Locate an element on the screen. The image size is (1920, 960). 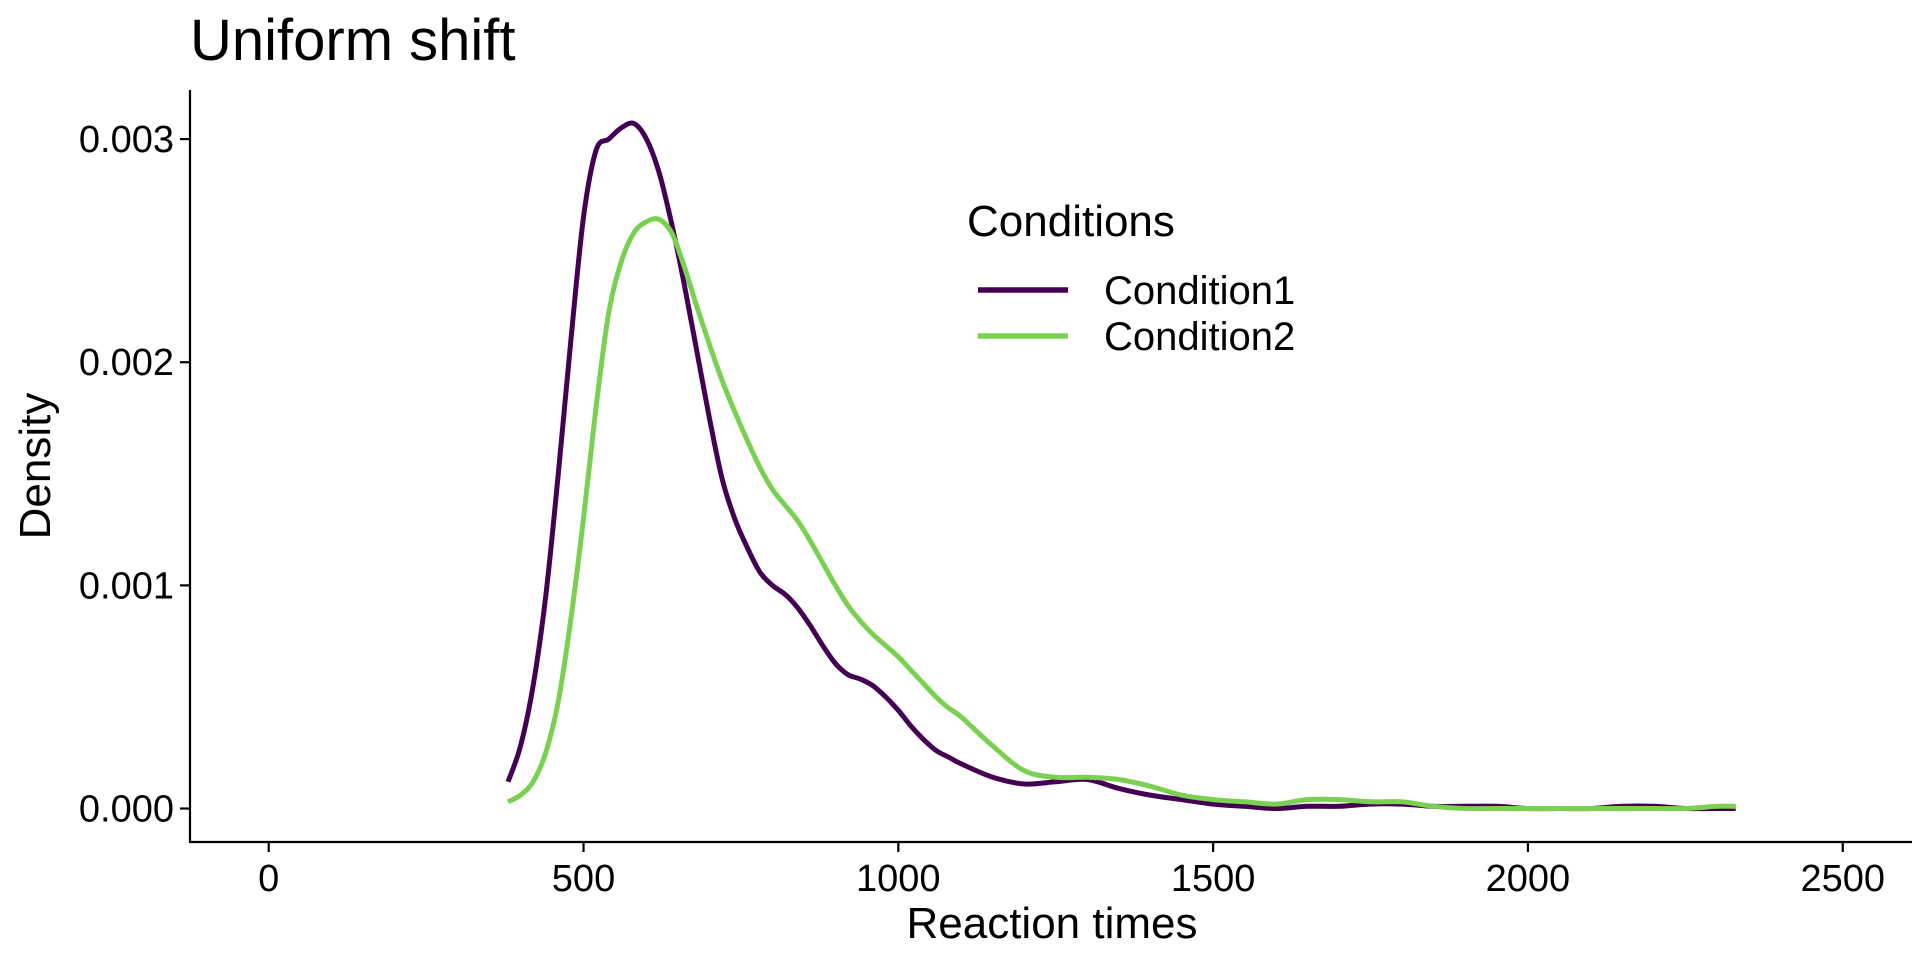
x-tick-label-1000: 1000 is located at coordinates (898, 879).